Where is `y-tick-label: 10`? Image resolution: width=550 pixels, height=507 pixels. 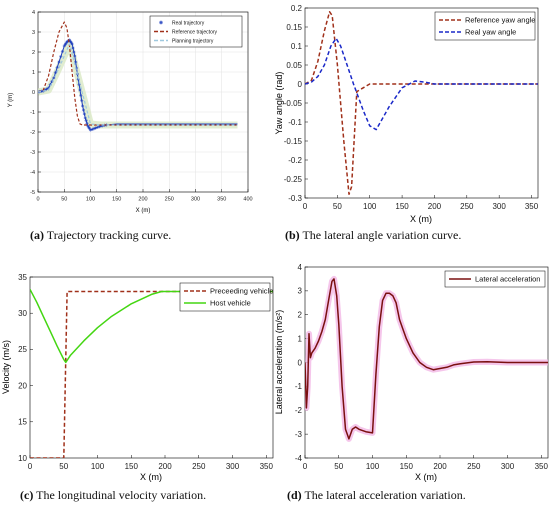
y-tick-label: 10 is located at coordinates (22, 458).